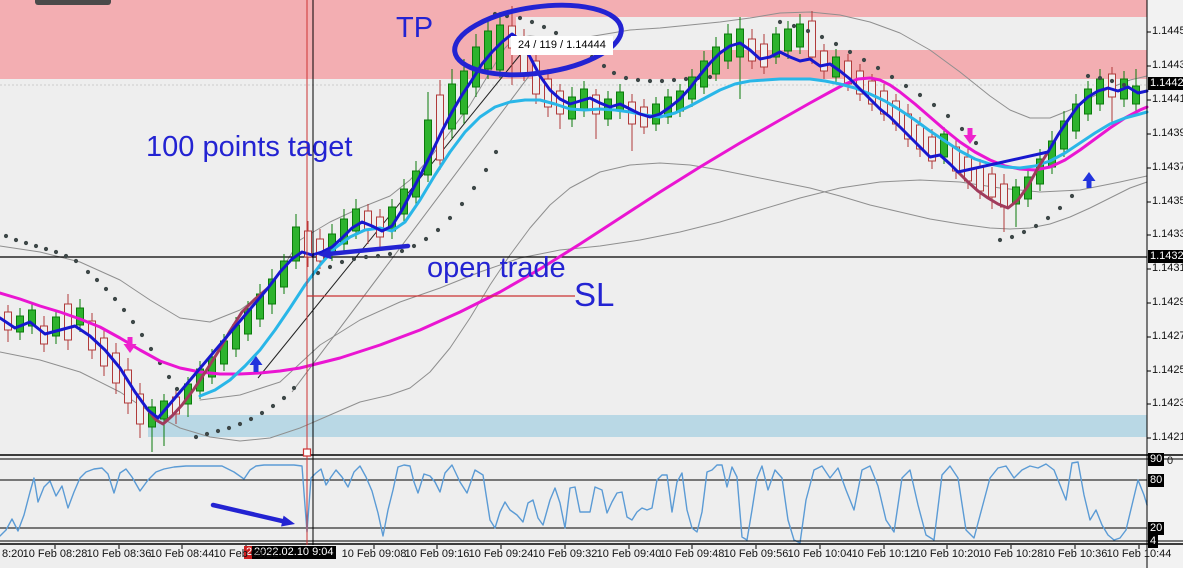 This screenshot has width=1183, height=568. What do you see at coordinates (594, 294) in the screenshot?
I see `annotation-sl: SL` at bounding box center [594, 294].